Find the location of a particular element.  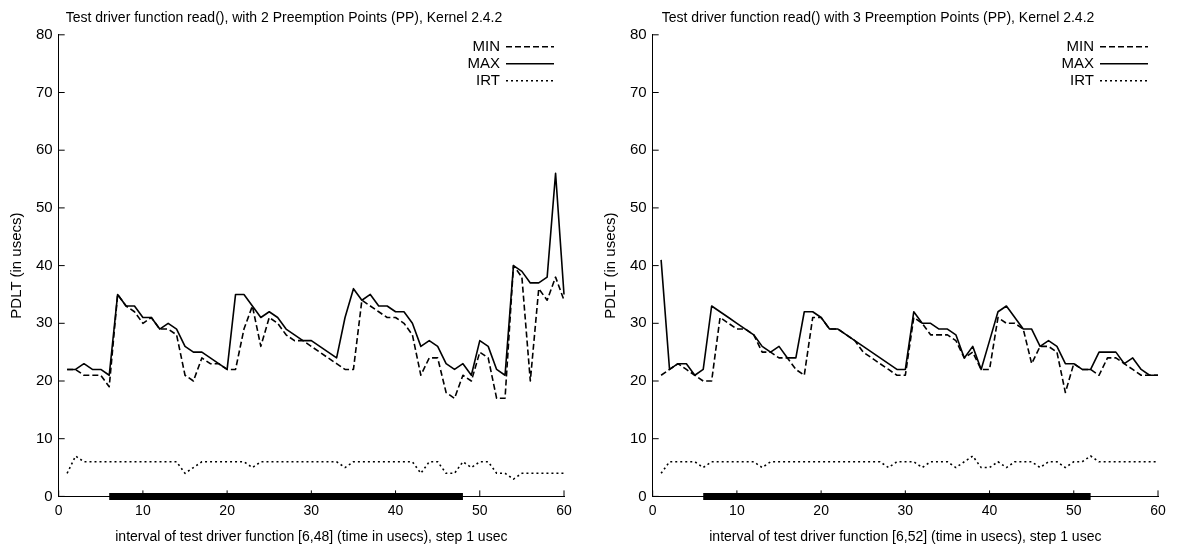

chart-title: Test driver function read() with 3 Preemption Points (PP), Kernel 2.4.2 is located at coordinates (878, 17).